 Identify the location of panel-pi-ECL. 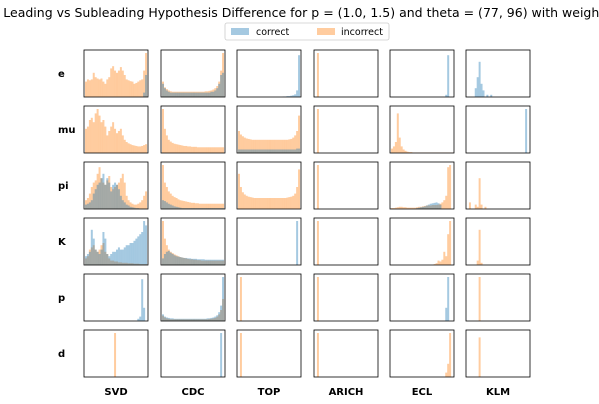
(422, 185).